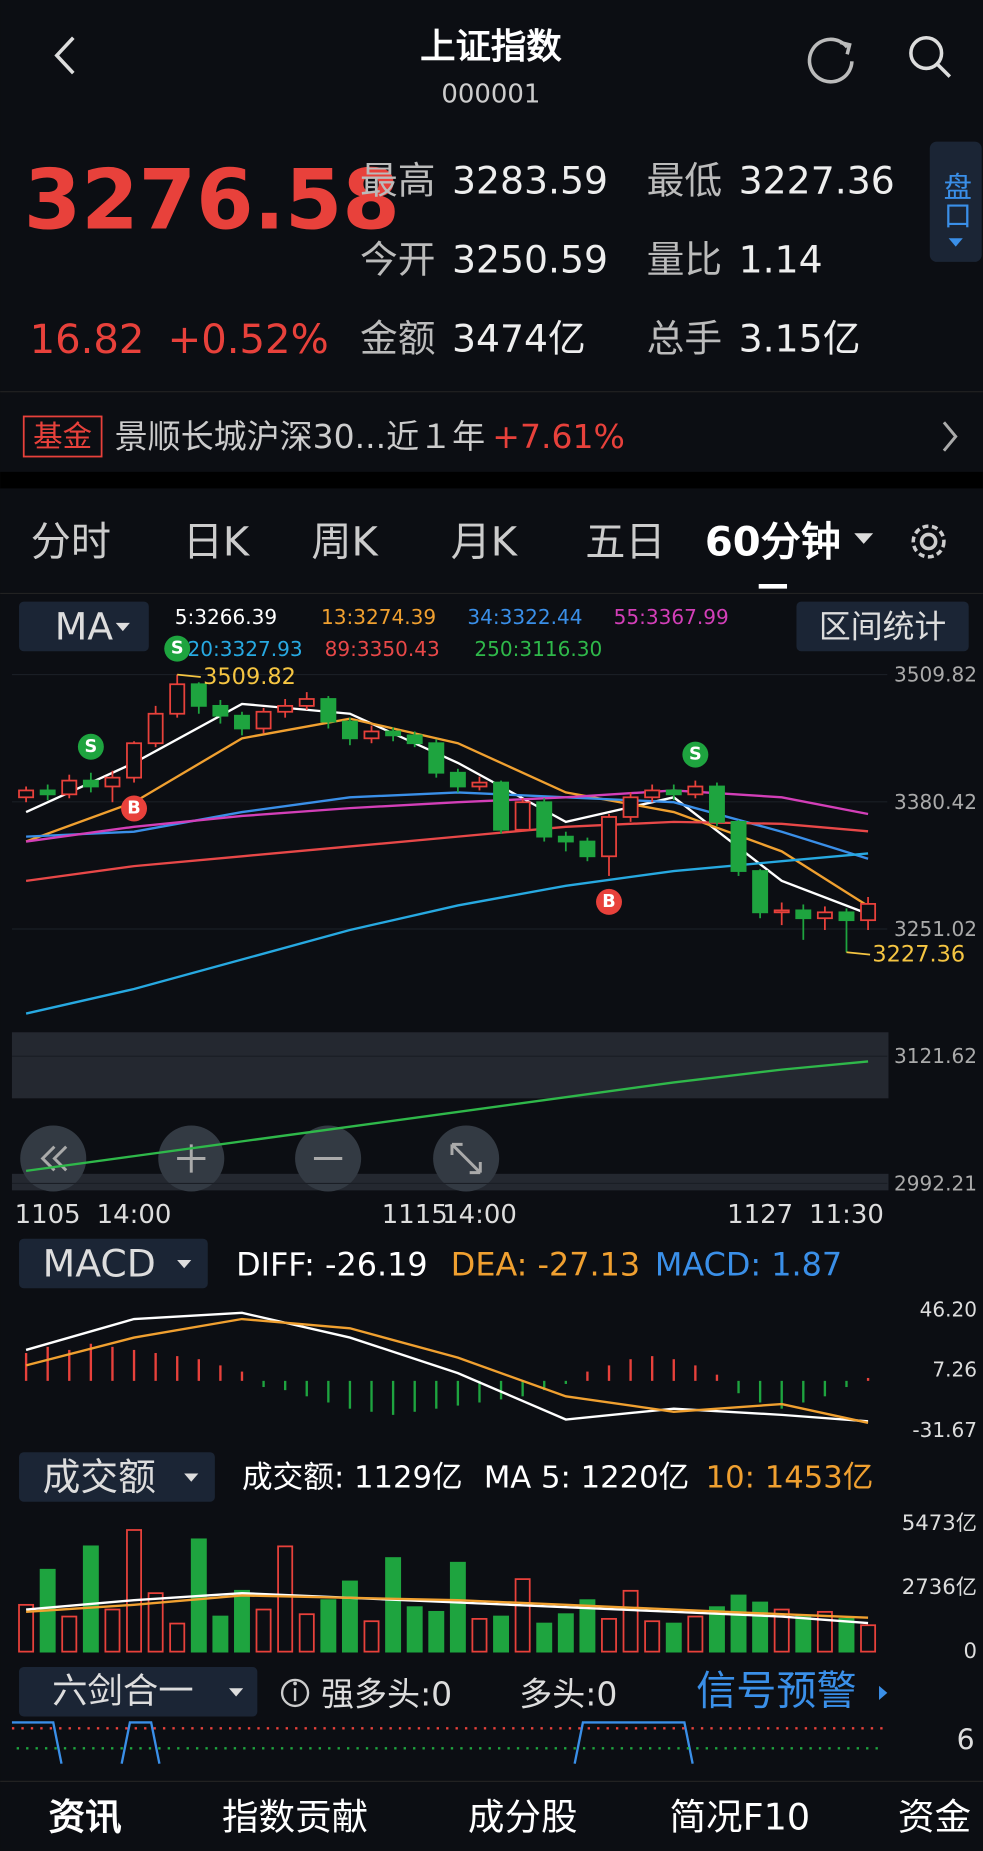  I want to click on y-tick-label: 3251.02, so click(935, 929).